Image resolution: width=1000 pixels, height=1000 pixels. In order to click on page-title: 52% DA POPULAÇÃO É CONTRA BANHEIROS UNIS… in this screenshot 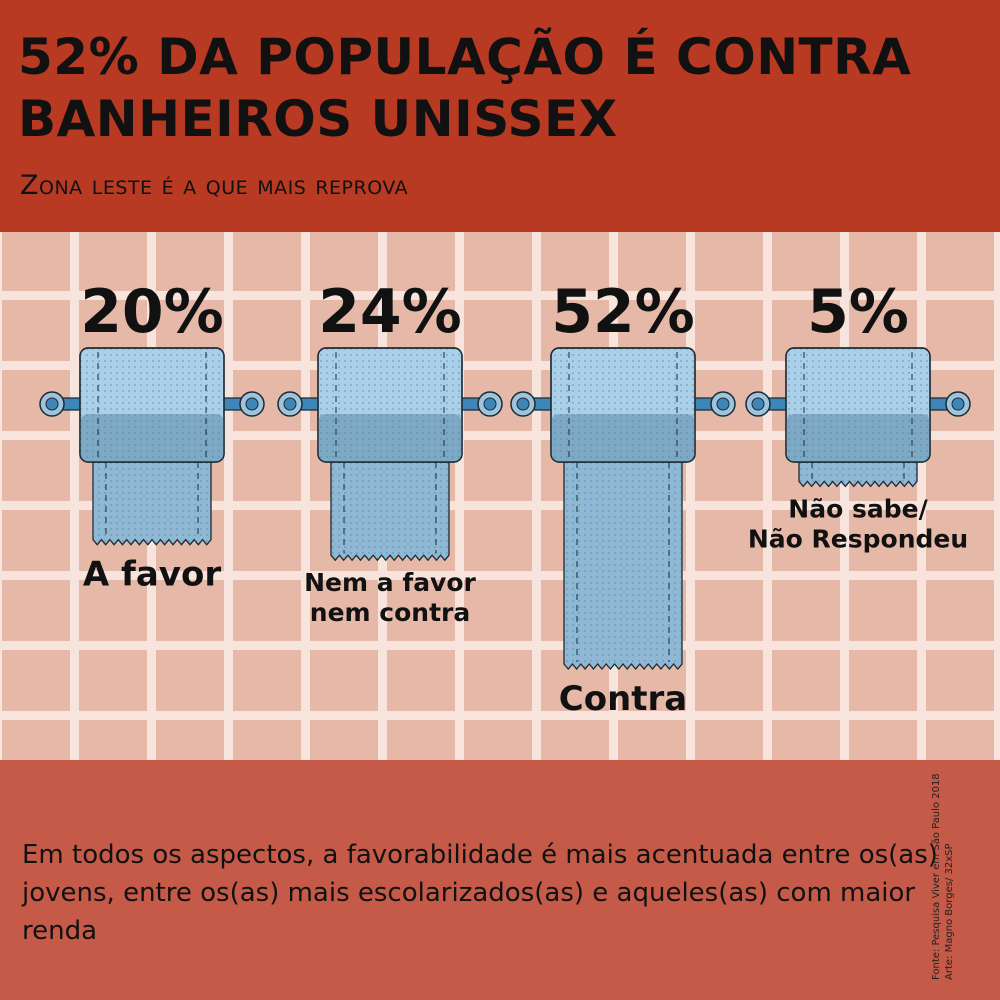, I will do `click(465, 88)`.